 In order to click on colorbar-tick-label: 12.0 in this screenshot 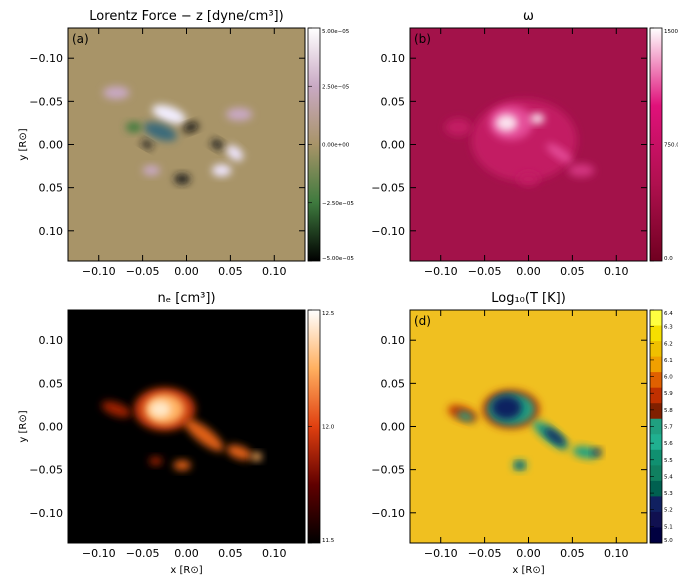, I will do `click(328, 428)`.